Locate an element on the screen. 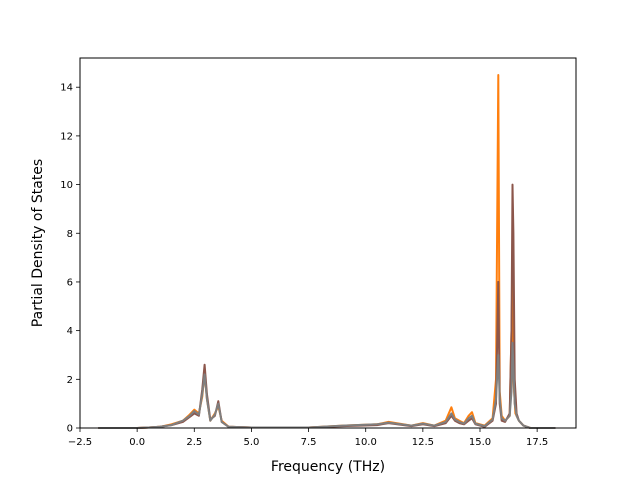 This screenshot has width=640, height=480. x-tick-label: 5.0 is located at coordinates (251, 442).